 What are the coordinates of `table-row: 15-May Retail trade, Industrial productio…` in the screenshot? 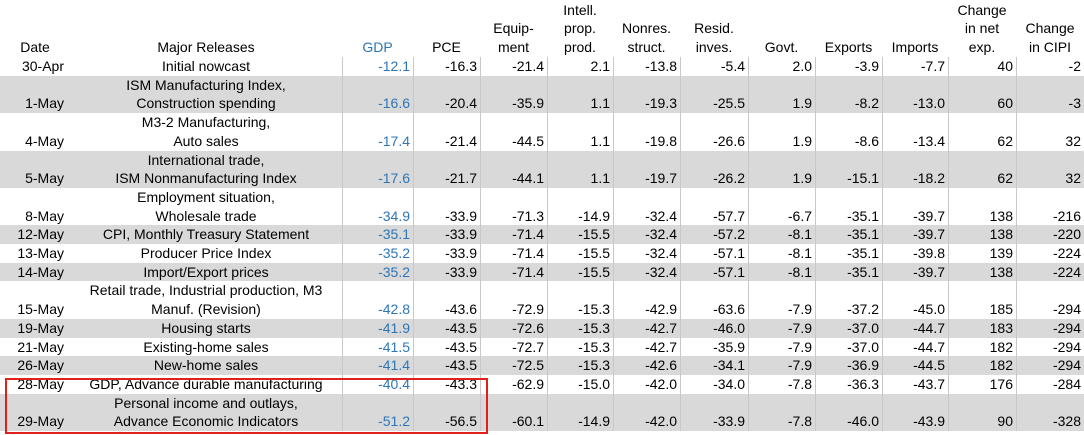 It's located at (542, 300).